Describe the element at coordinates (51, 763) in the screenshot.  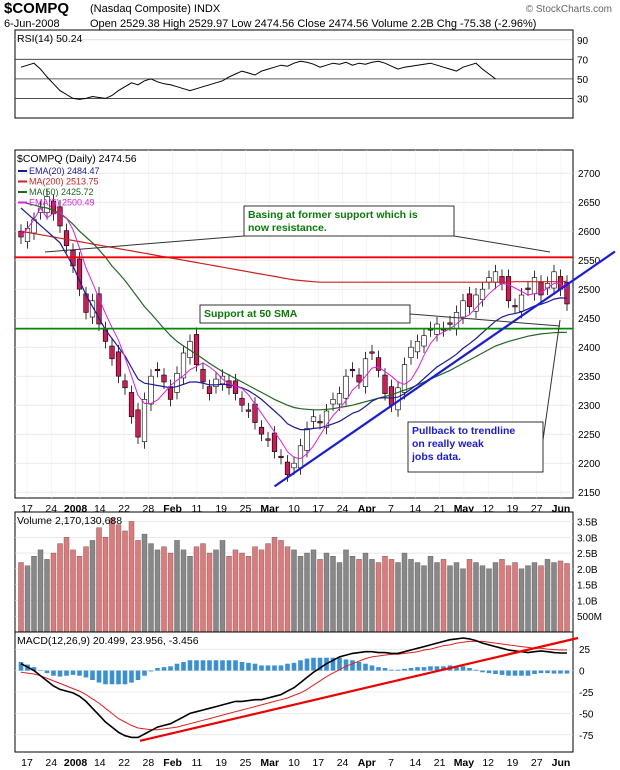
I see `macd-x-tick-label: 24` at that location.